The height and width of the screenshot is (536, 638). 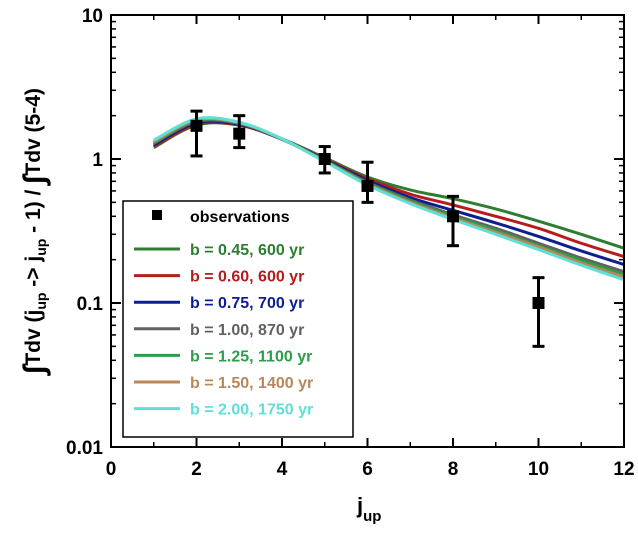 What do you see at coordinates (359, 505) in the screenshot?
I see `x-axis-label-main: j` at bounding box center [359, 505].